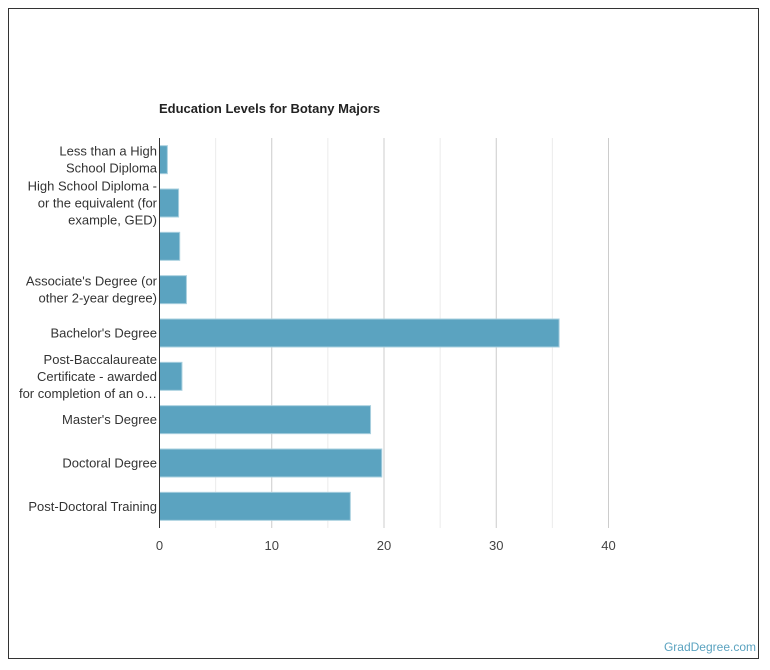 This screenshot has width=770, height=670. I want to click on category-label: Master's Degree, so click(109, 419).